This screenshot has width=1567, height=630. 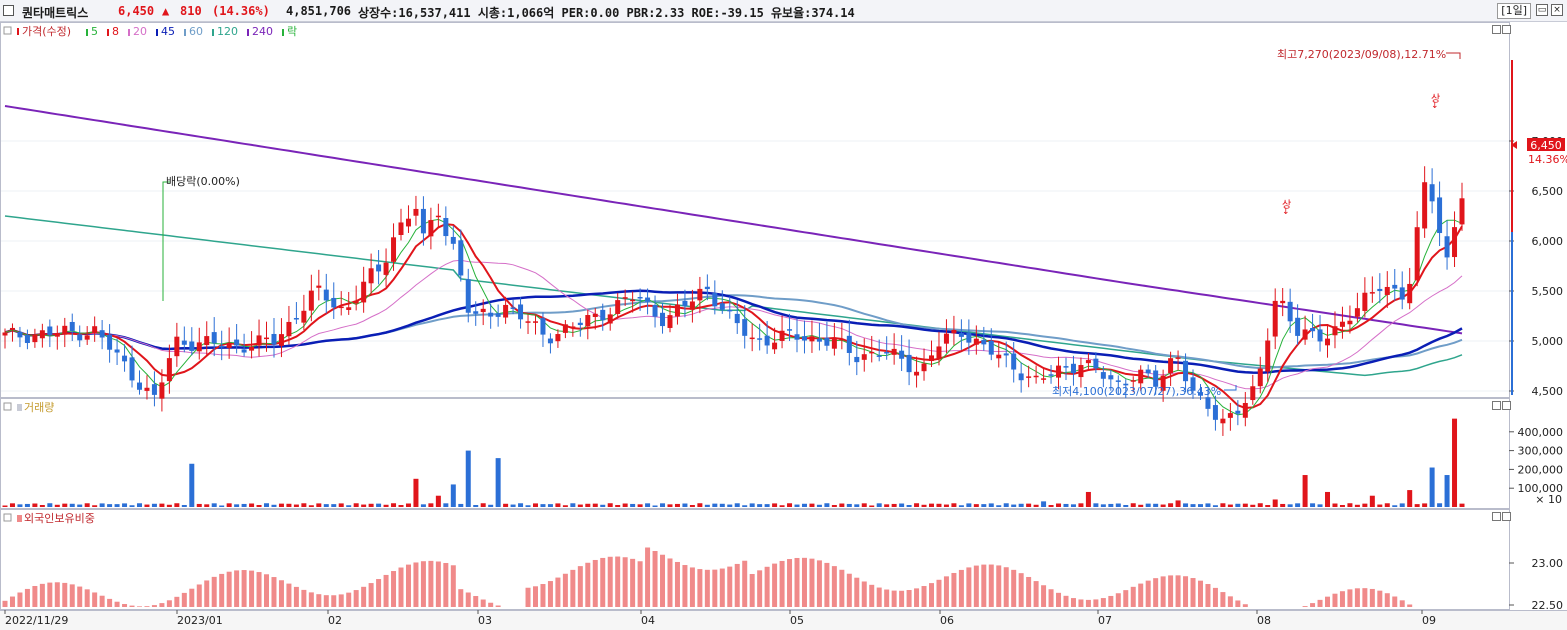 I want to click on y-tick-label: 23.00, so click(x=1548, y=563).